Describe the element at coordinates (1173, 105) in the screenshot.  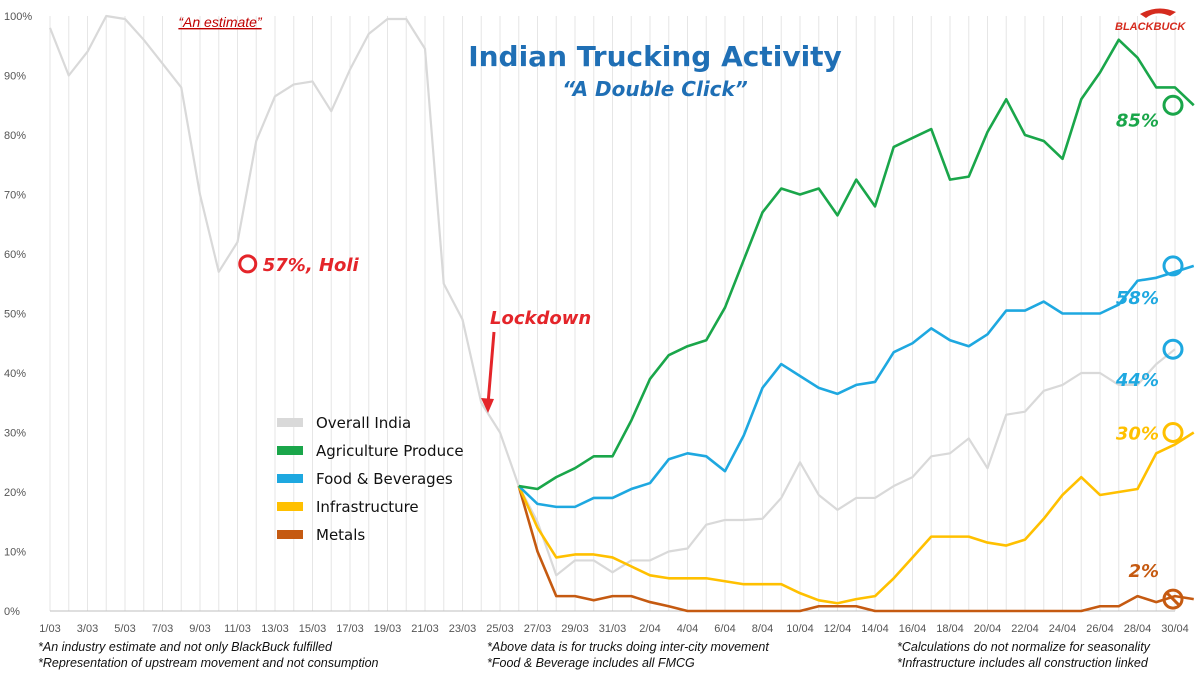
I see `agri-end-marker` at that location.